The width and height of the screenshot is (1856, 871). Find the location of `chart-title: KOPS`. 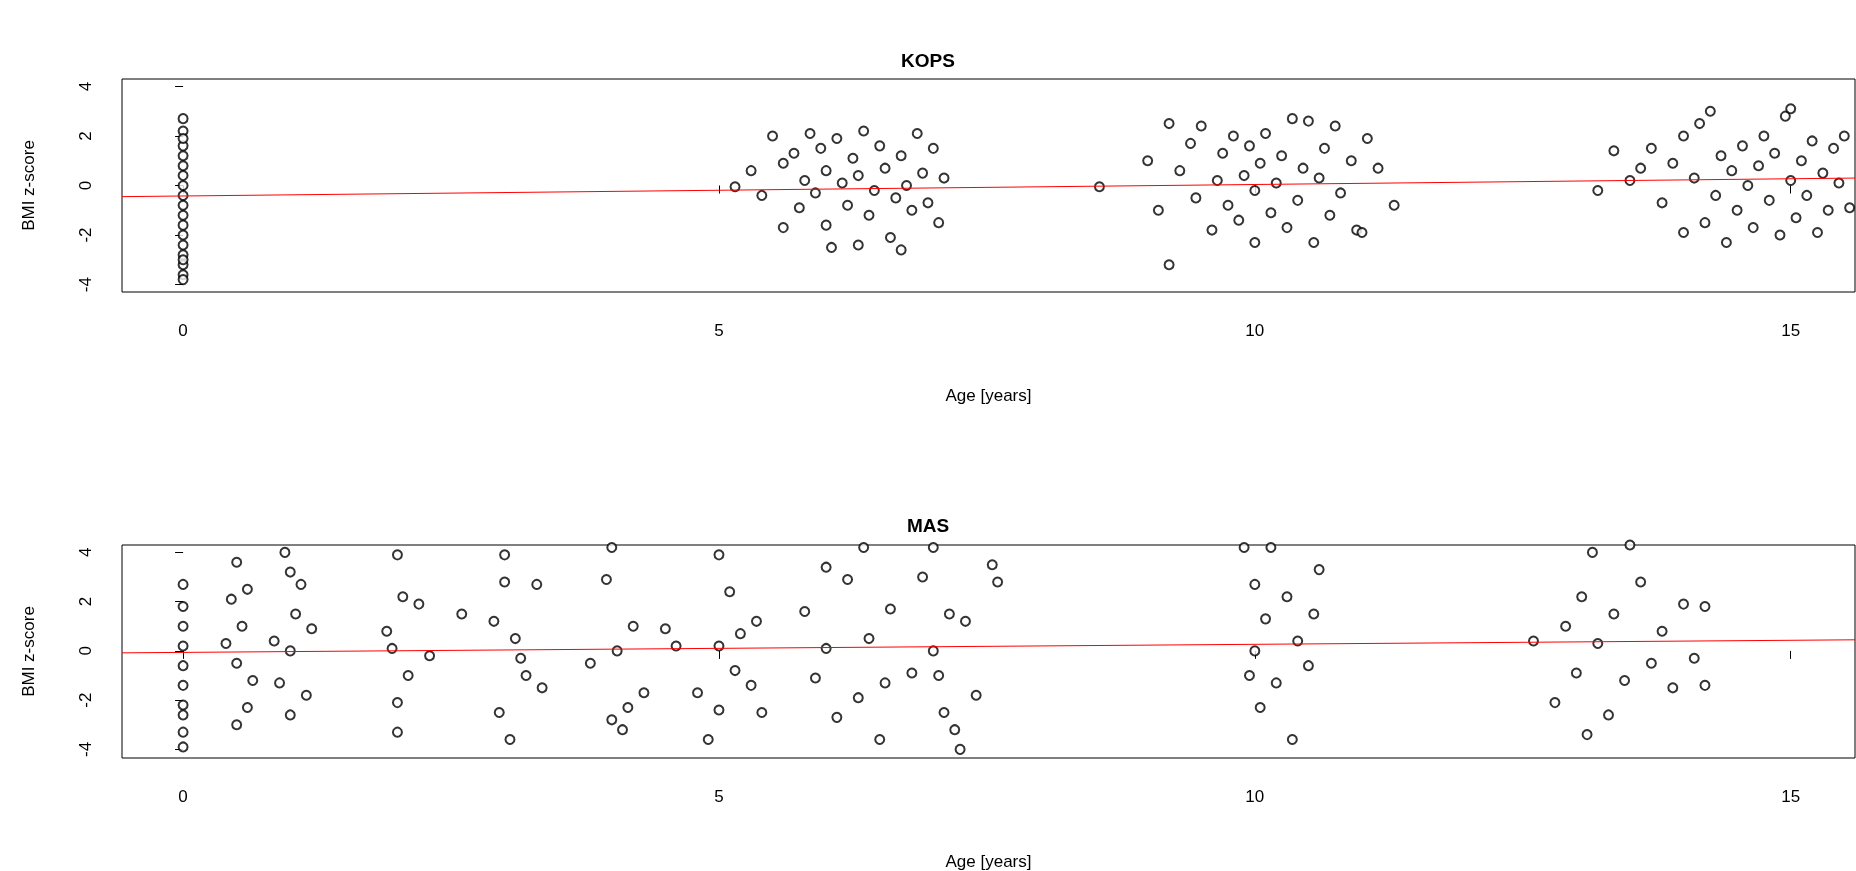

chart-title: KOPS is located at coordinates (928, 60).